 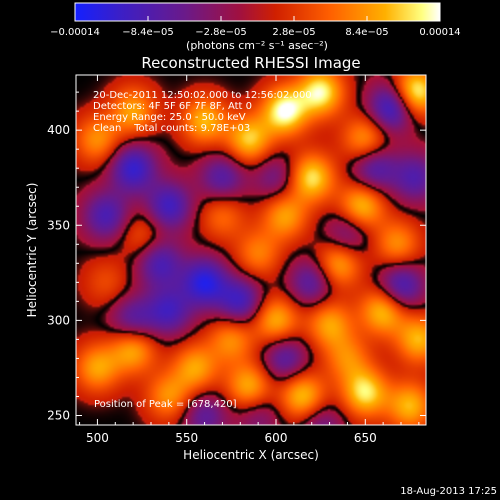 I want to click on colorbar-tick-label: −8.4e−05, so click(x=148, y=32).